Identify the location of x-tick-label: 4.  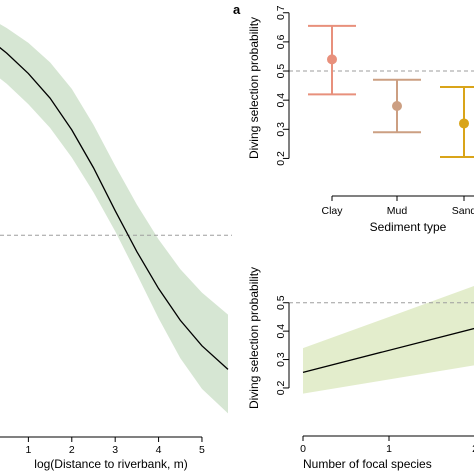
(159, 450).